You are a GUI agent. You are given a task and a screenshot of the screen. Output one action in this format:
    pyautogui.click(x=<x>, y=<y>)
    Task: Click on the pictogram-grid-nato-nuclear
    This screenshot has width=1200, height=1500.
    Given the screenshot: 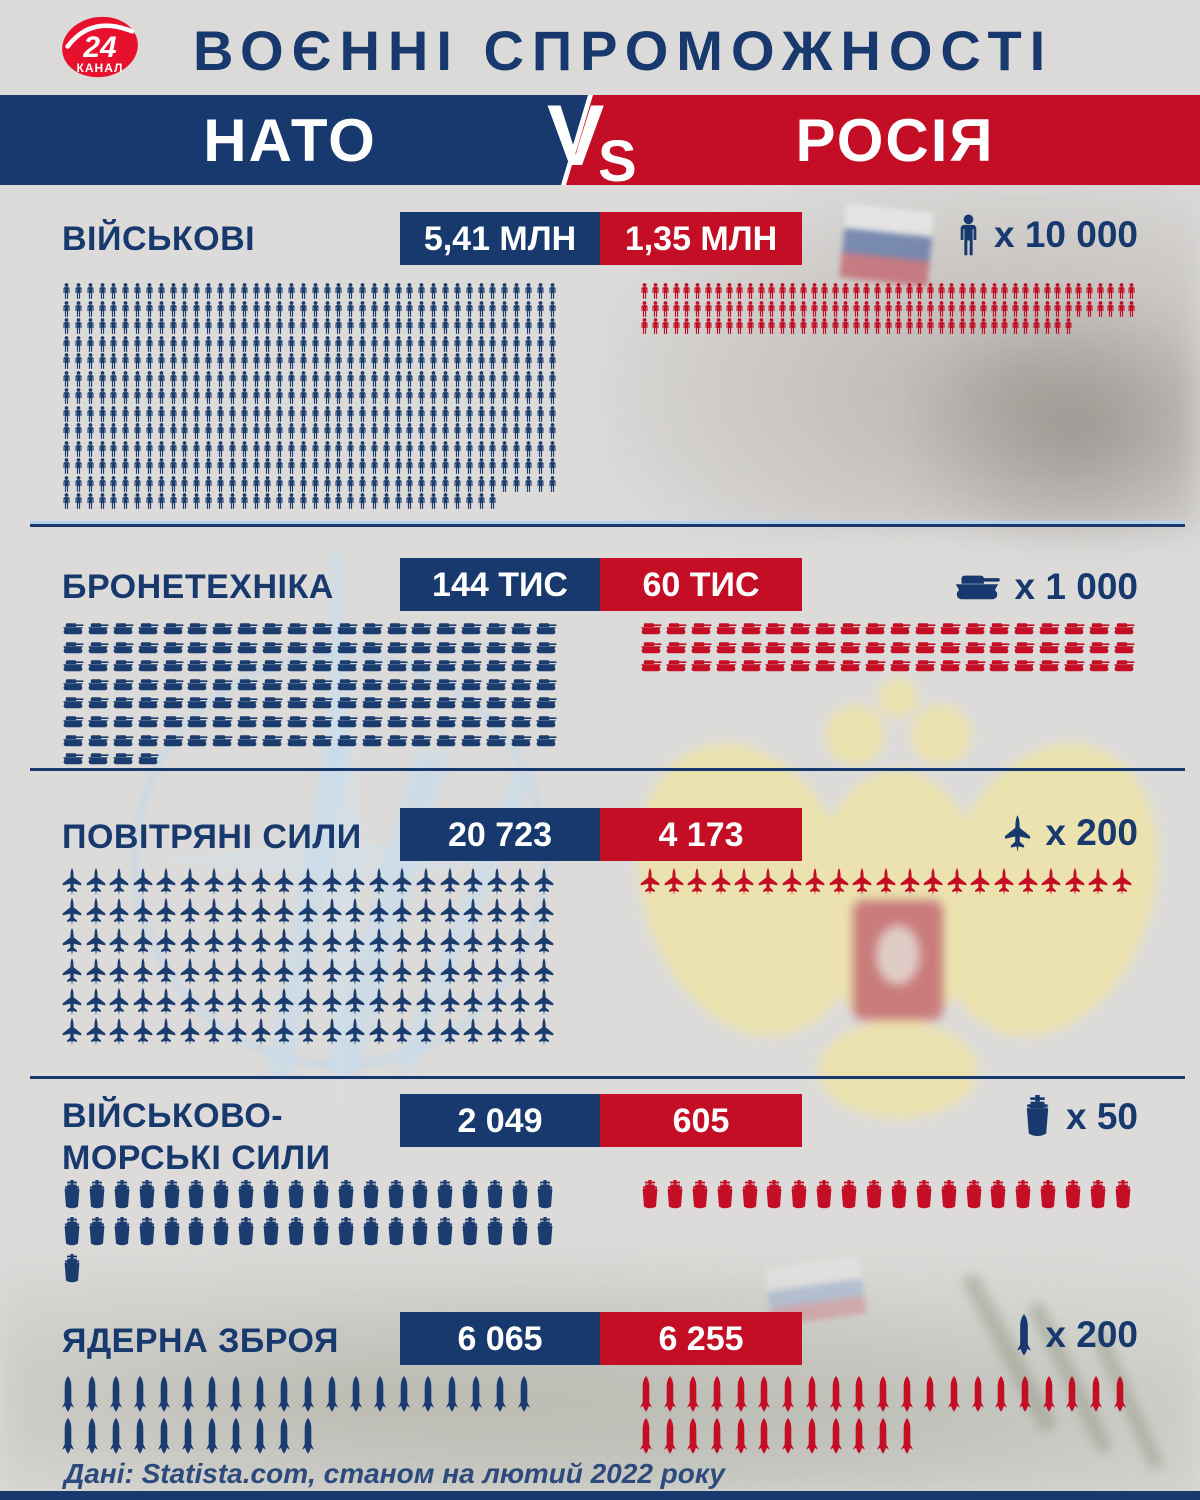 What is the action you would take?
    pyautogui.click(x=302, y=1418)
    